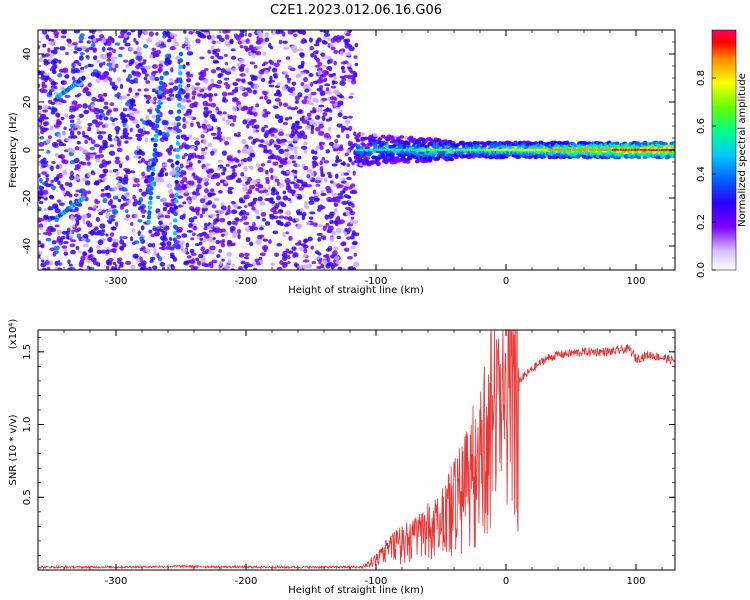  I want to click on x-tick-label: 100, so click(635, 581).